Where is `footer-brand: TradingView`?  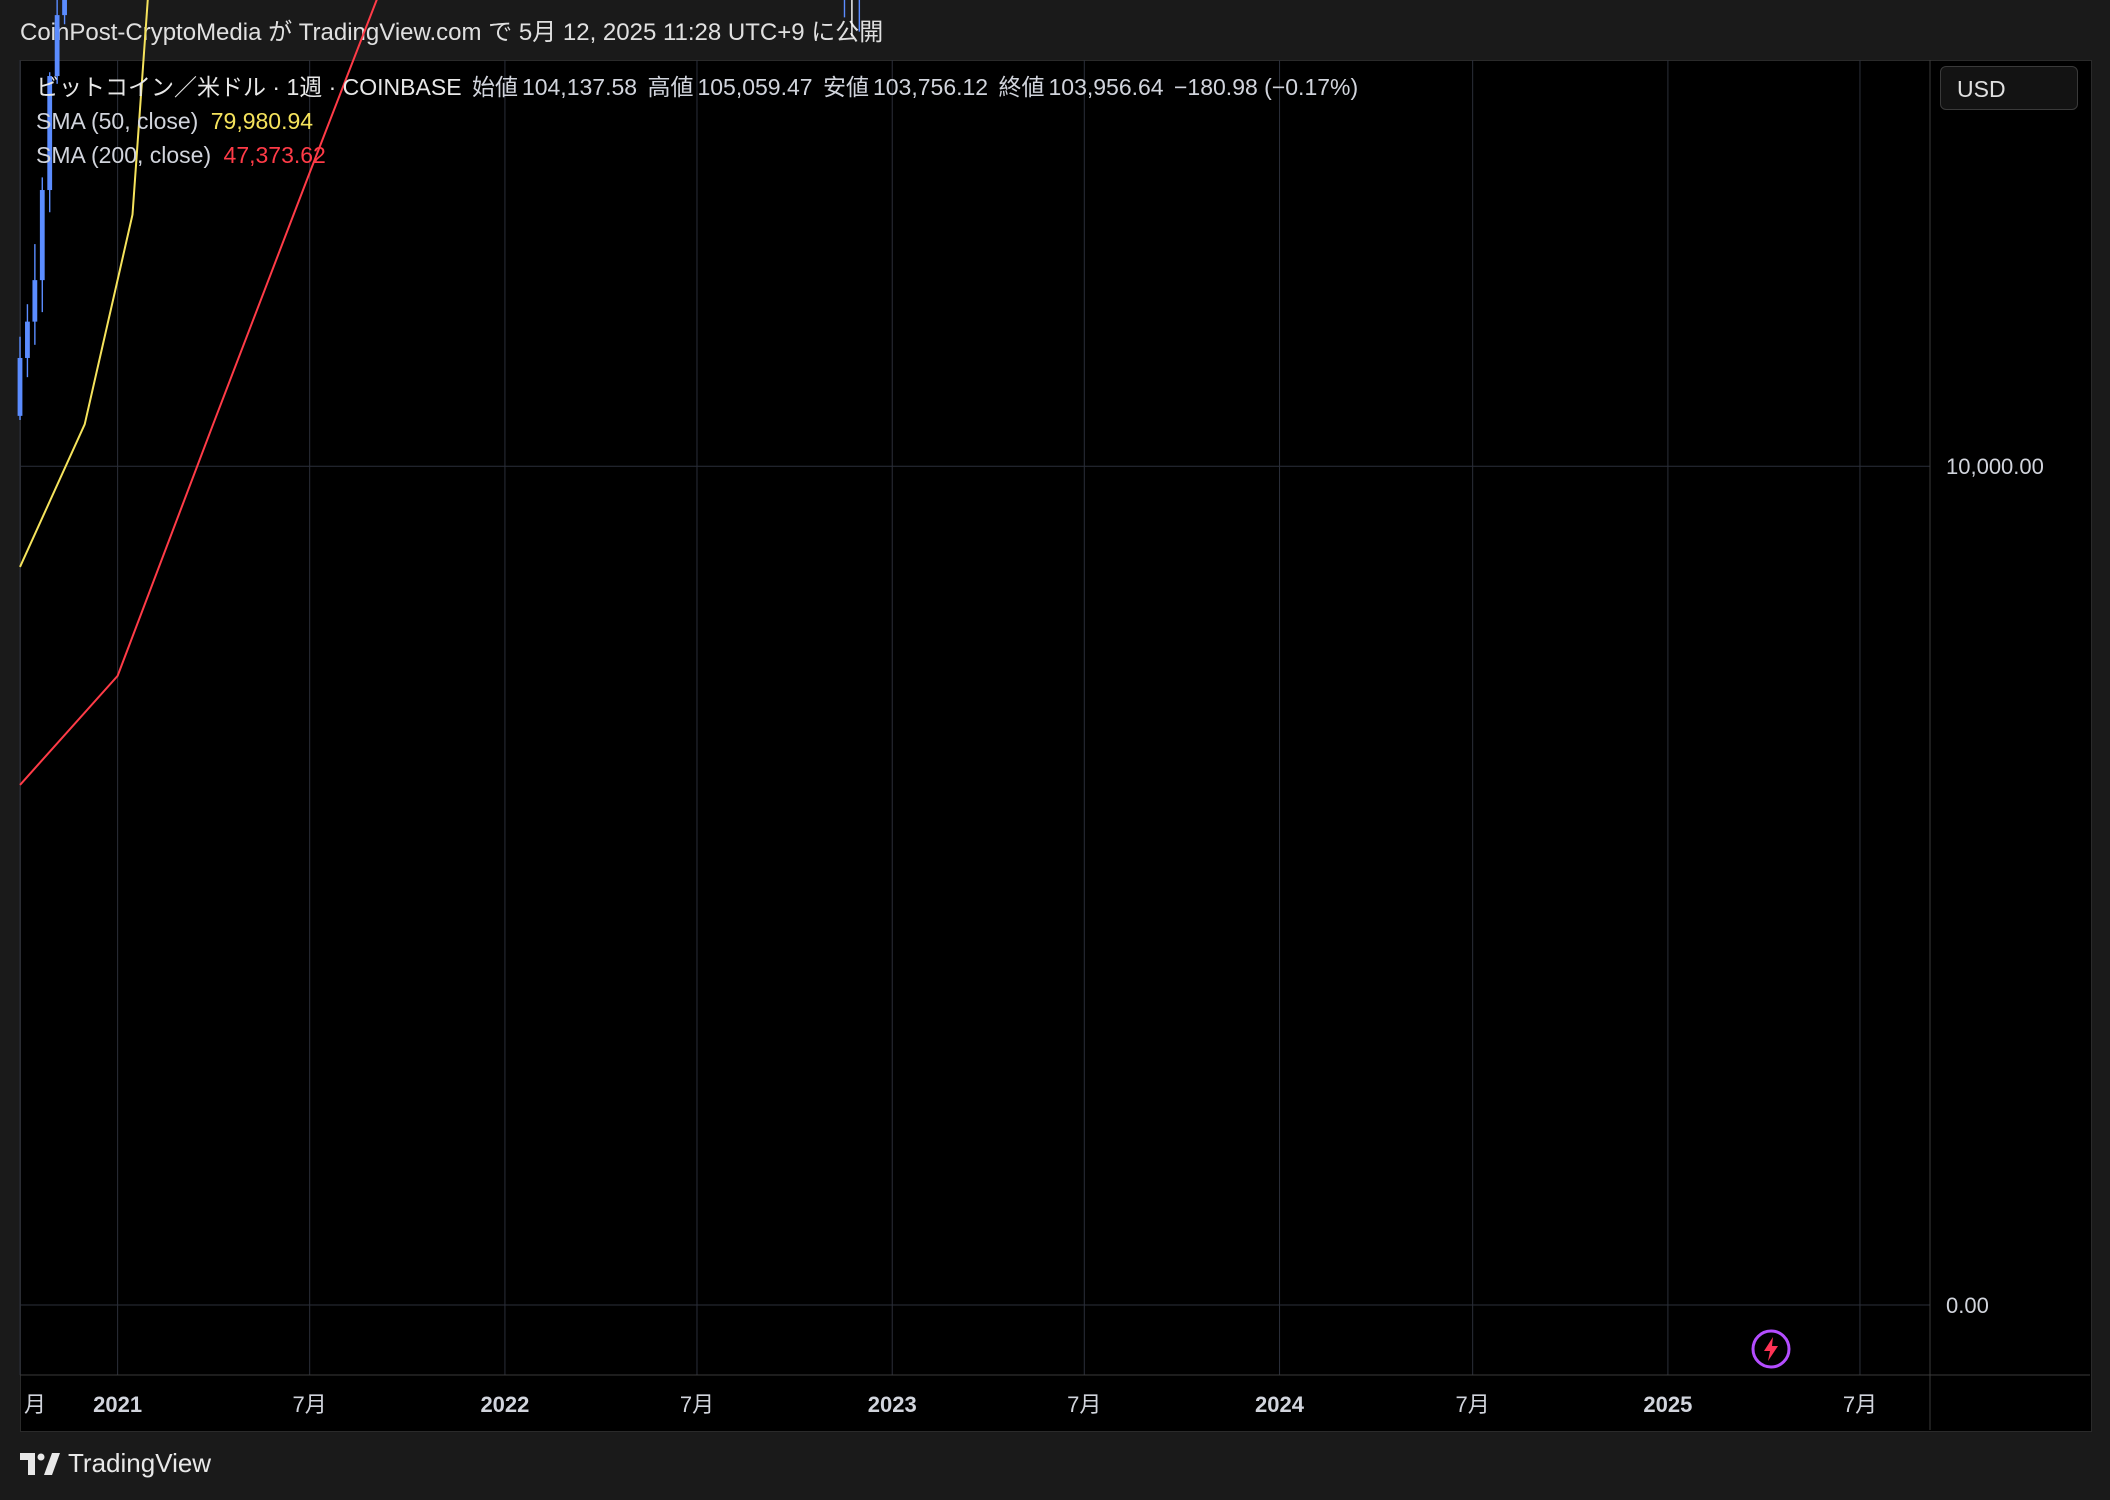
footer-brand: TradingView is located at coordinates (115, 1463).